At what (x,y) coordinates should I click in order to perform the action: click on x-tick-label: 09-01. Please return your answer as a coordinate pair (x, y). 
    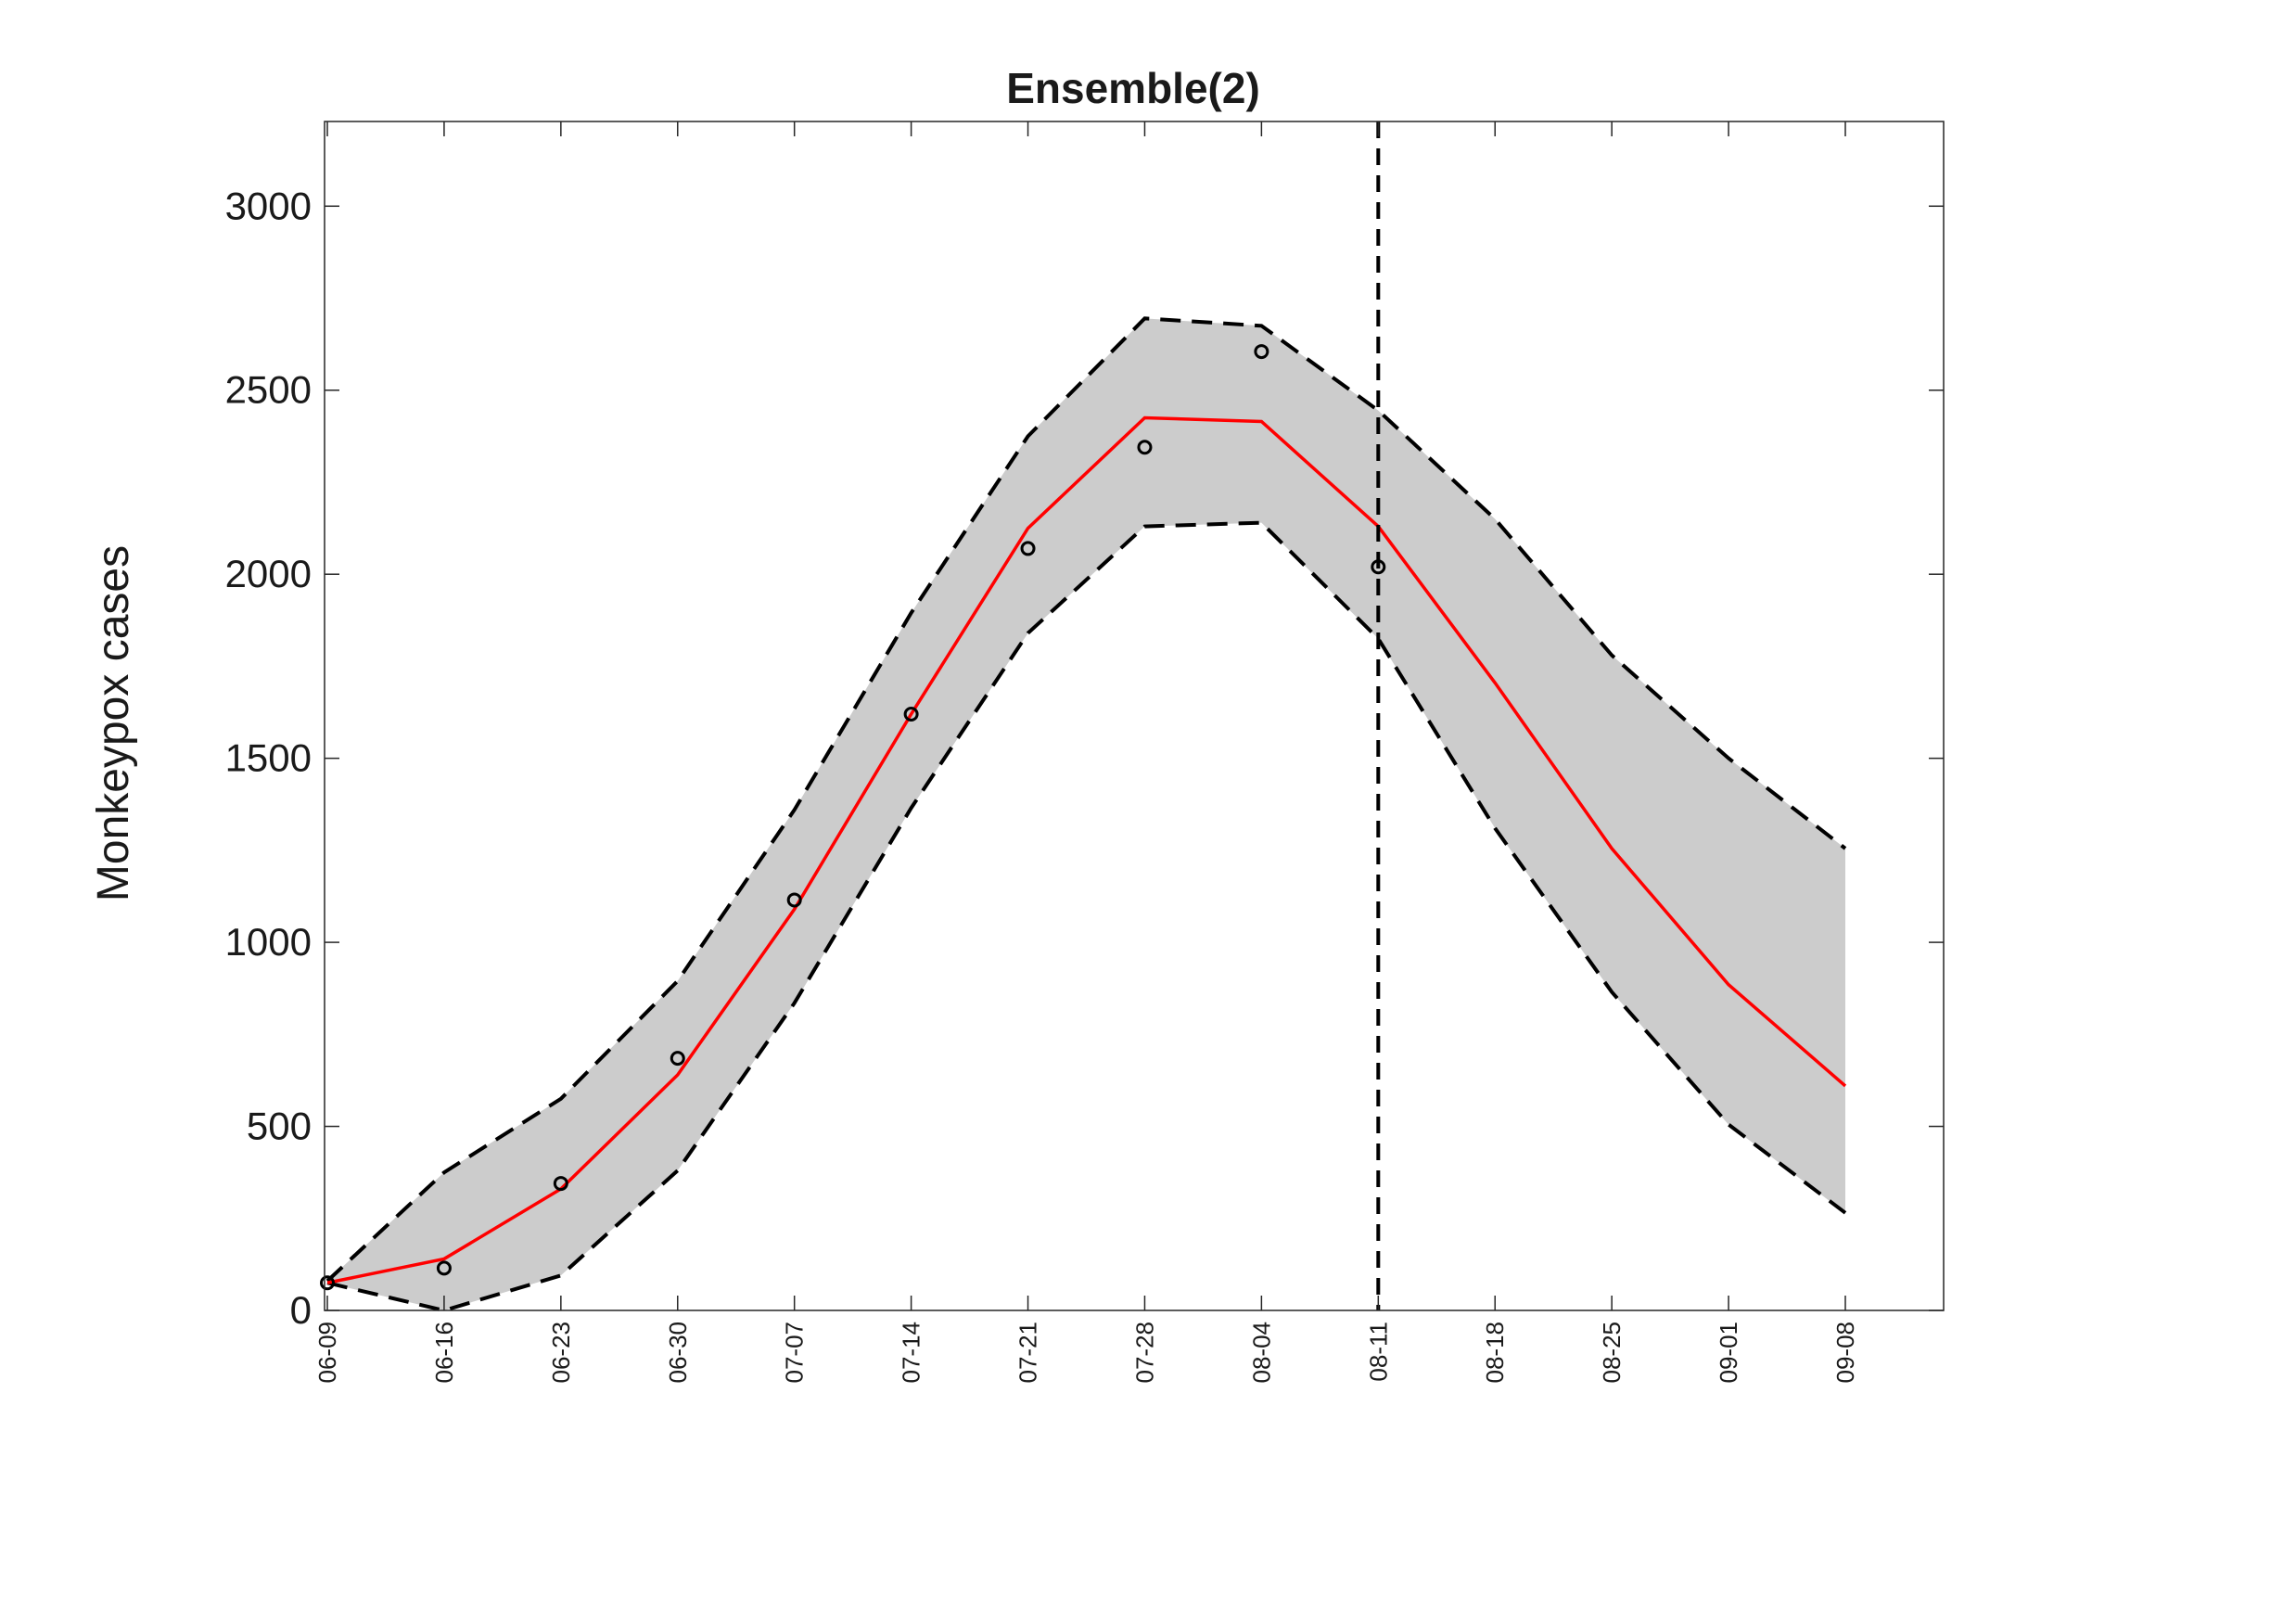
    Looking at the image, I should click on (1728, 1353).